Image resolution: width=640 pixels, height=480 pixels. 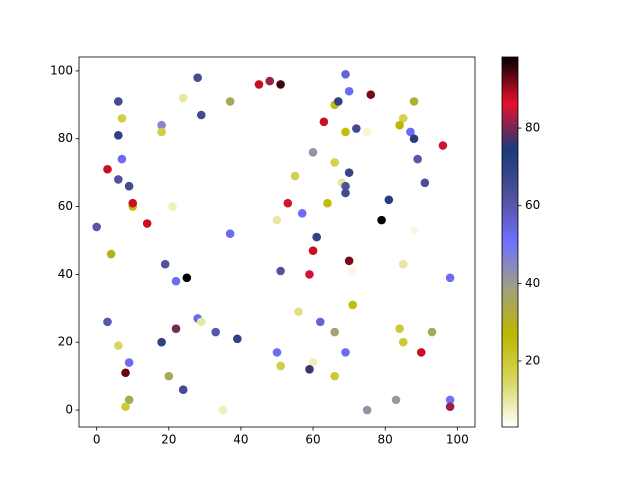 What do you see at coordinates (510, 242) in the screenshot?
I see `colorbar` at bounding box center [510, 242].